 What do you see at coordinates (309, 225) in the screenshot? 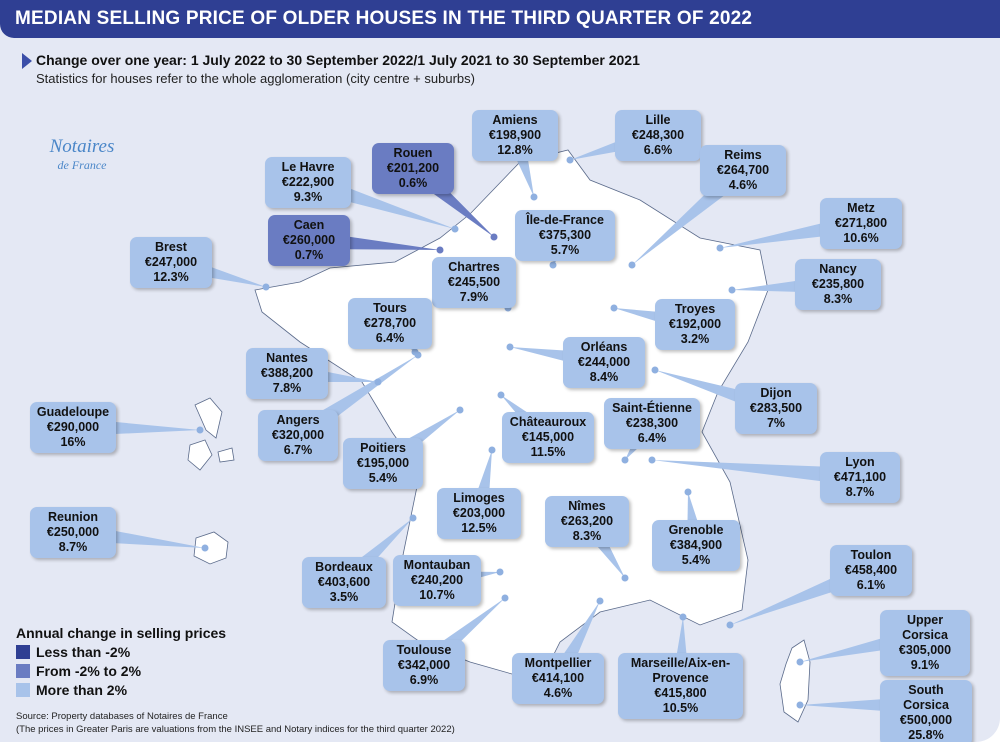
I see `city-name: Caen` at bounding box center [309, 225].